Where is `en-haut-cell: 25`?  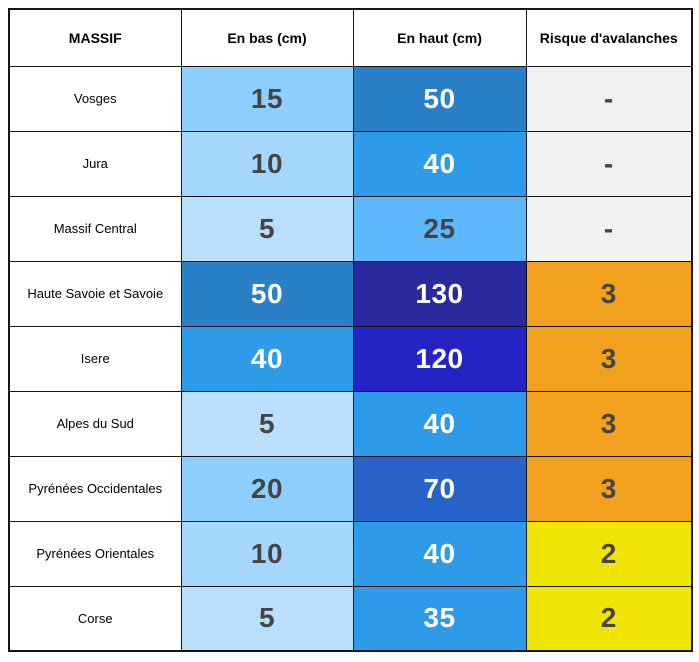
en-haut-cell: 25 is located at coordinates (439, 228).